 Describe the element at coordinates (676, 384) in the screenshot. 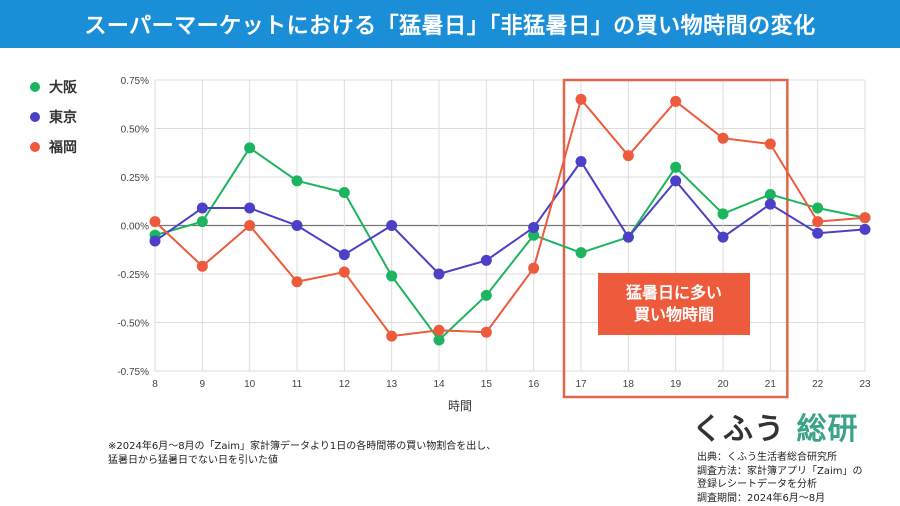

I see `x-tick-label: 19` at that location.